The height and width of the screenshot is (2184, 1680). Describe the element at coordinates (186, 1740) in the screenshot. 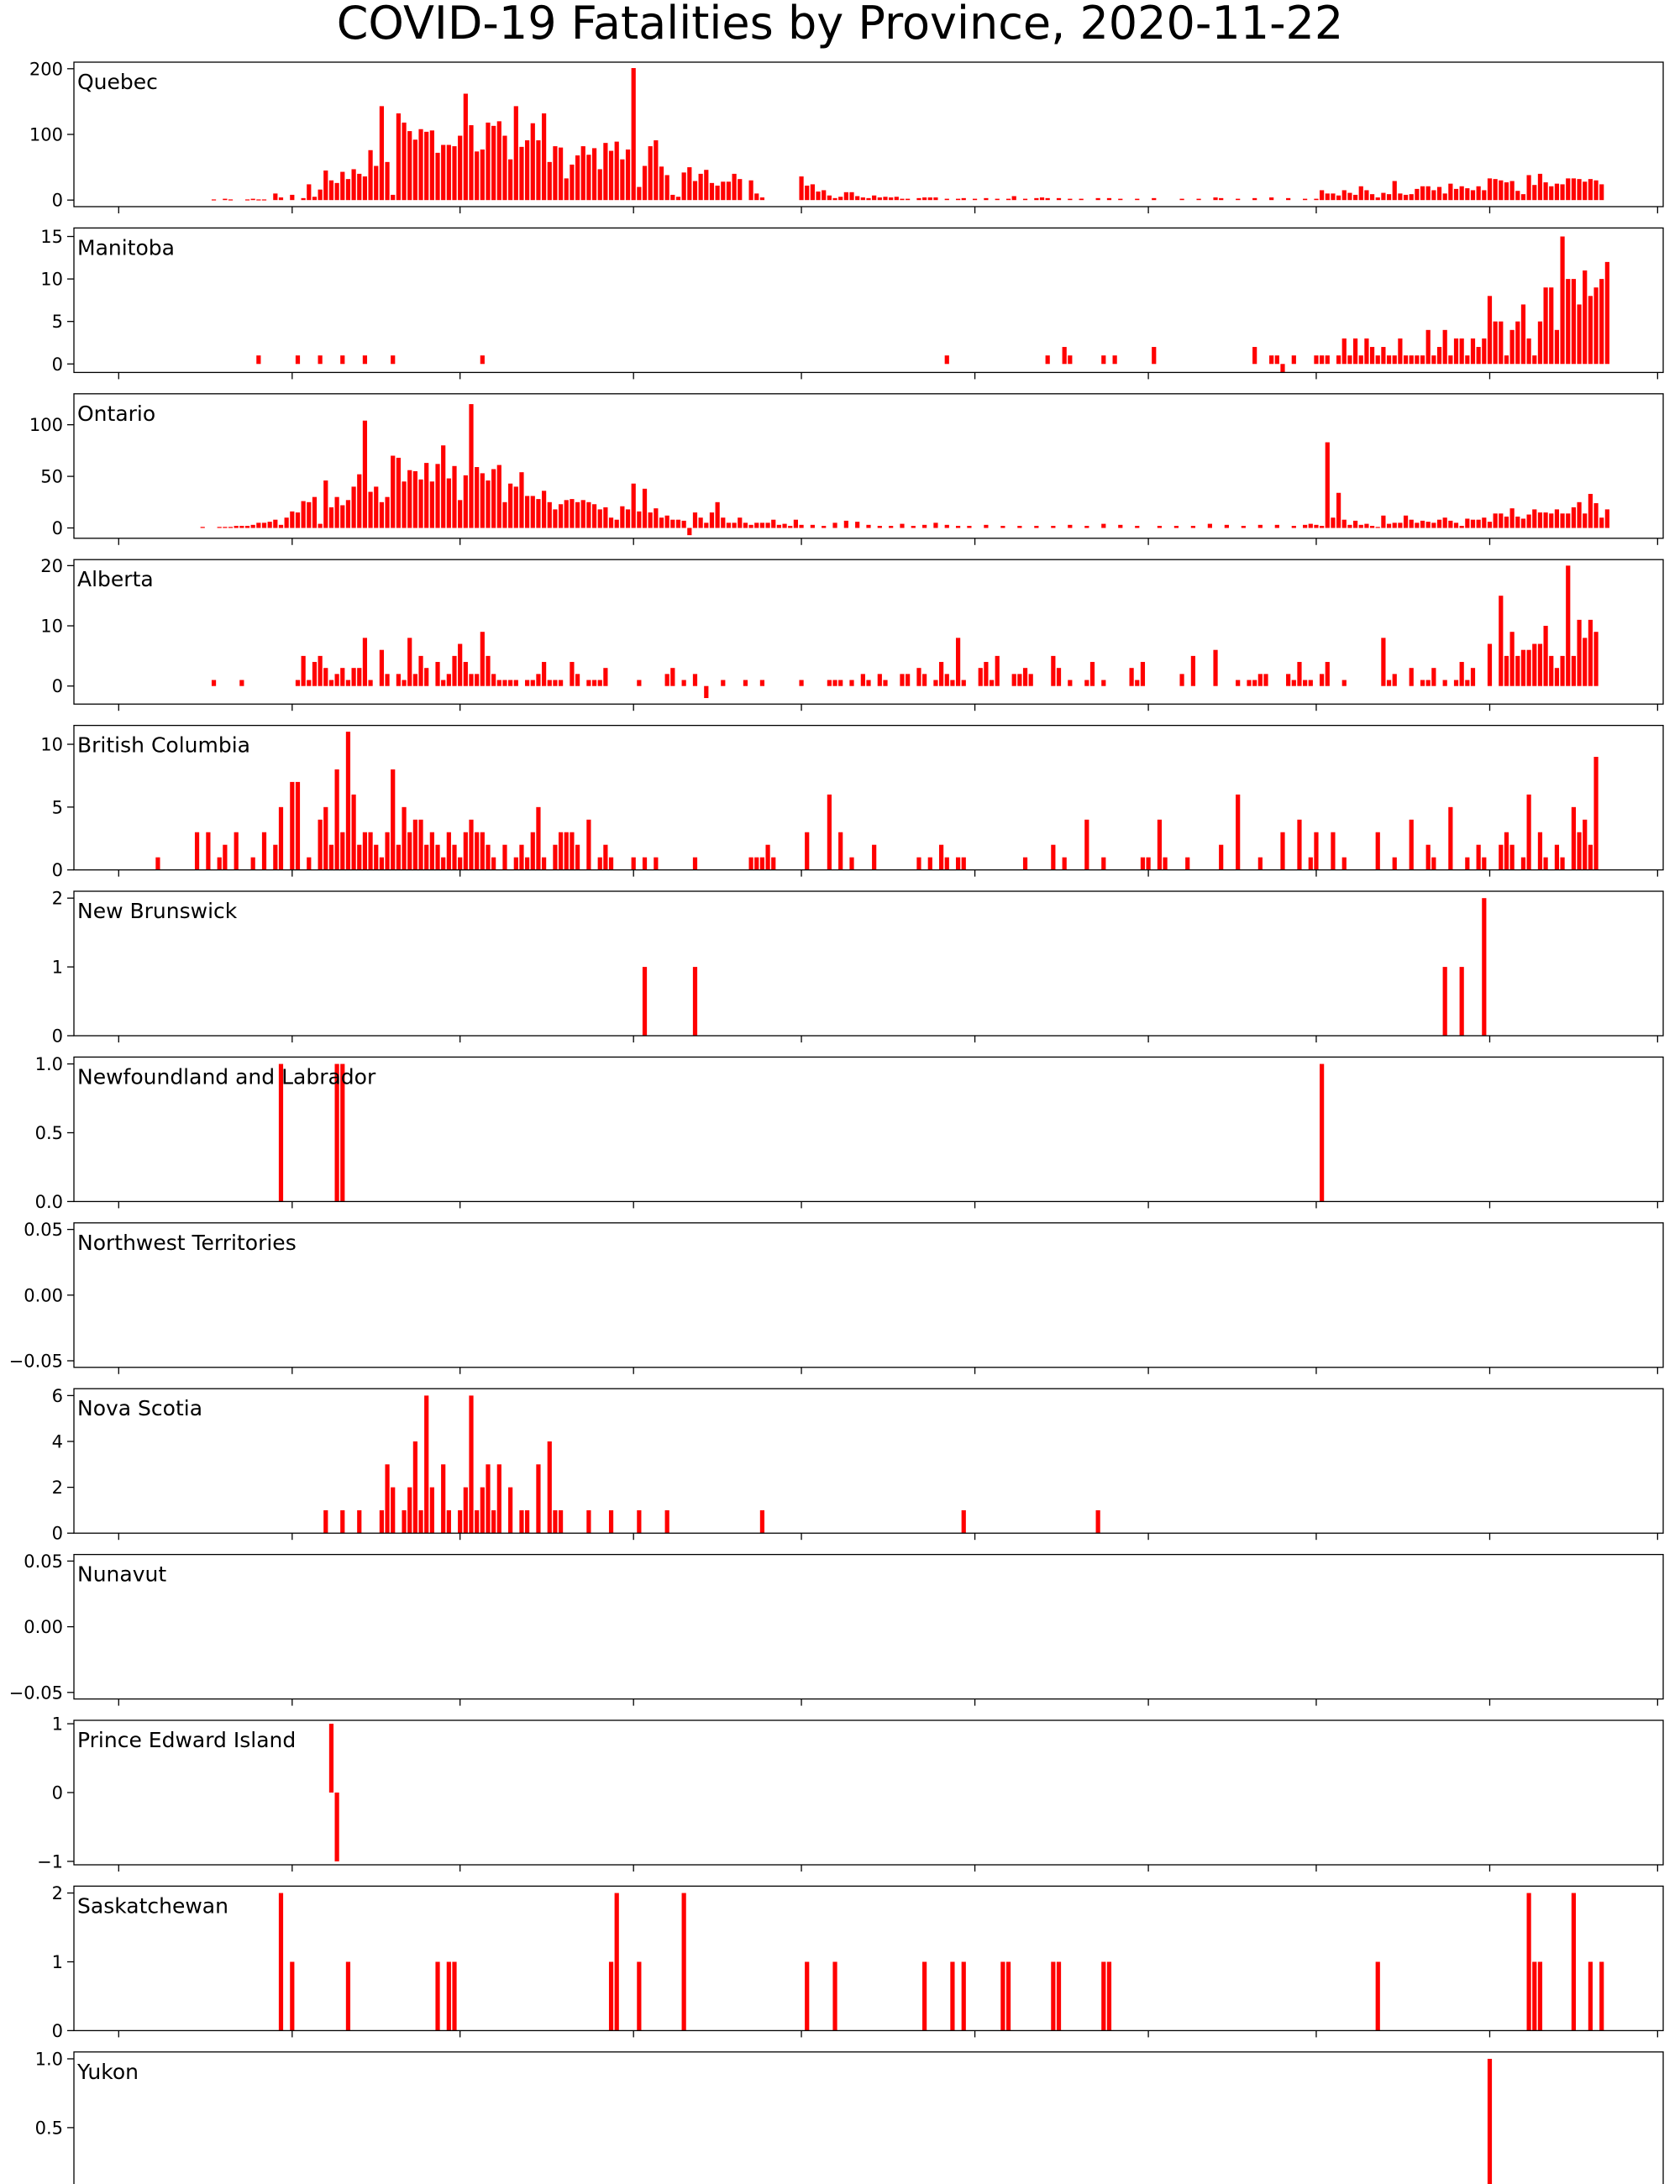

I see `panel-label: Prince Edward Island` at that location.